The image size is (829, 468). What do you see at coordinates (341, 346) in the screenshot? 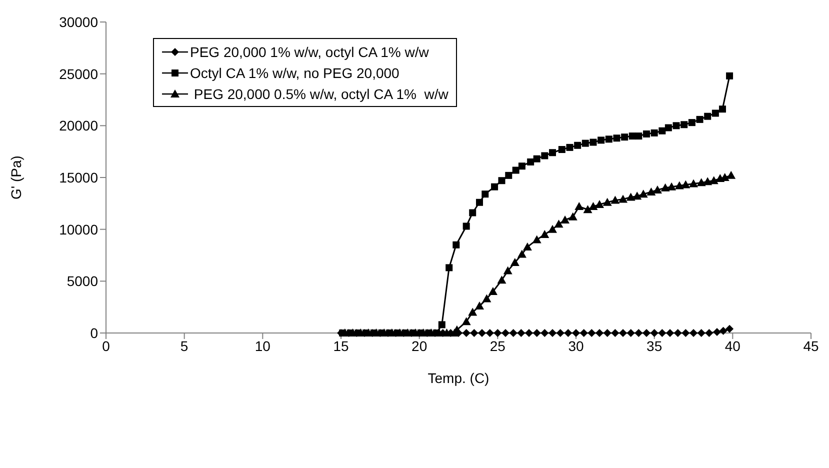
I see `x-tick-label: 15` at bounding box center [341, 346].